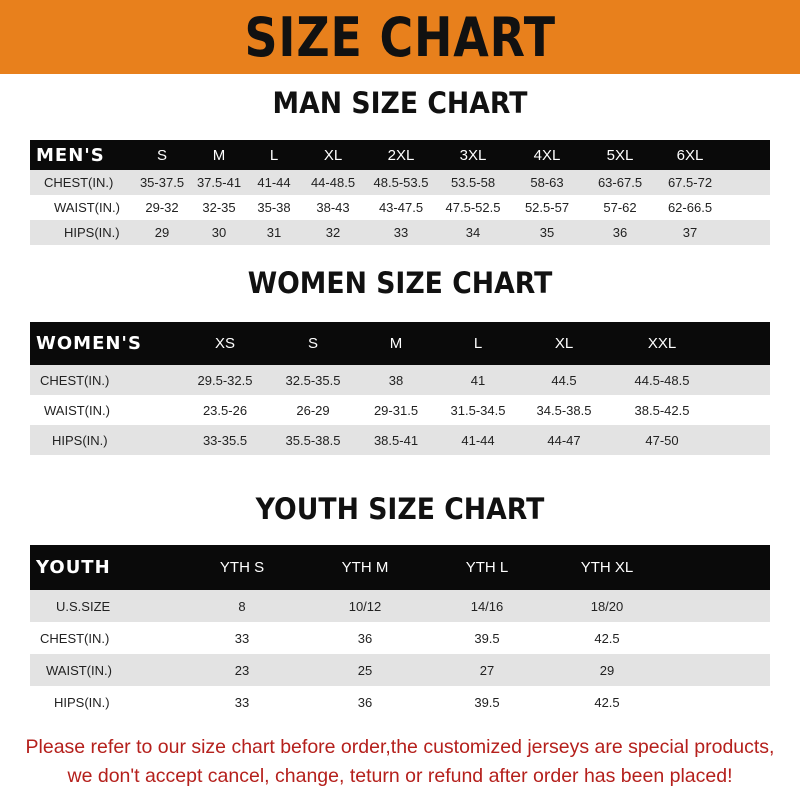 The height and width of the screenshot is (800, 800). What do you see at coordinates (400, 509) in the screenshot?
I see `youth-title: YOUTH SIZE CHART` at bounding box center [400, 509].